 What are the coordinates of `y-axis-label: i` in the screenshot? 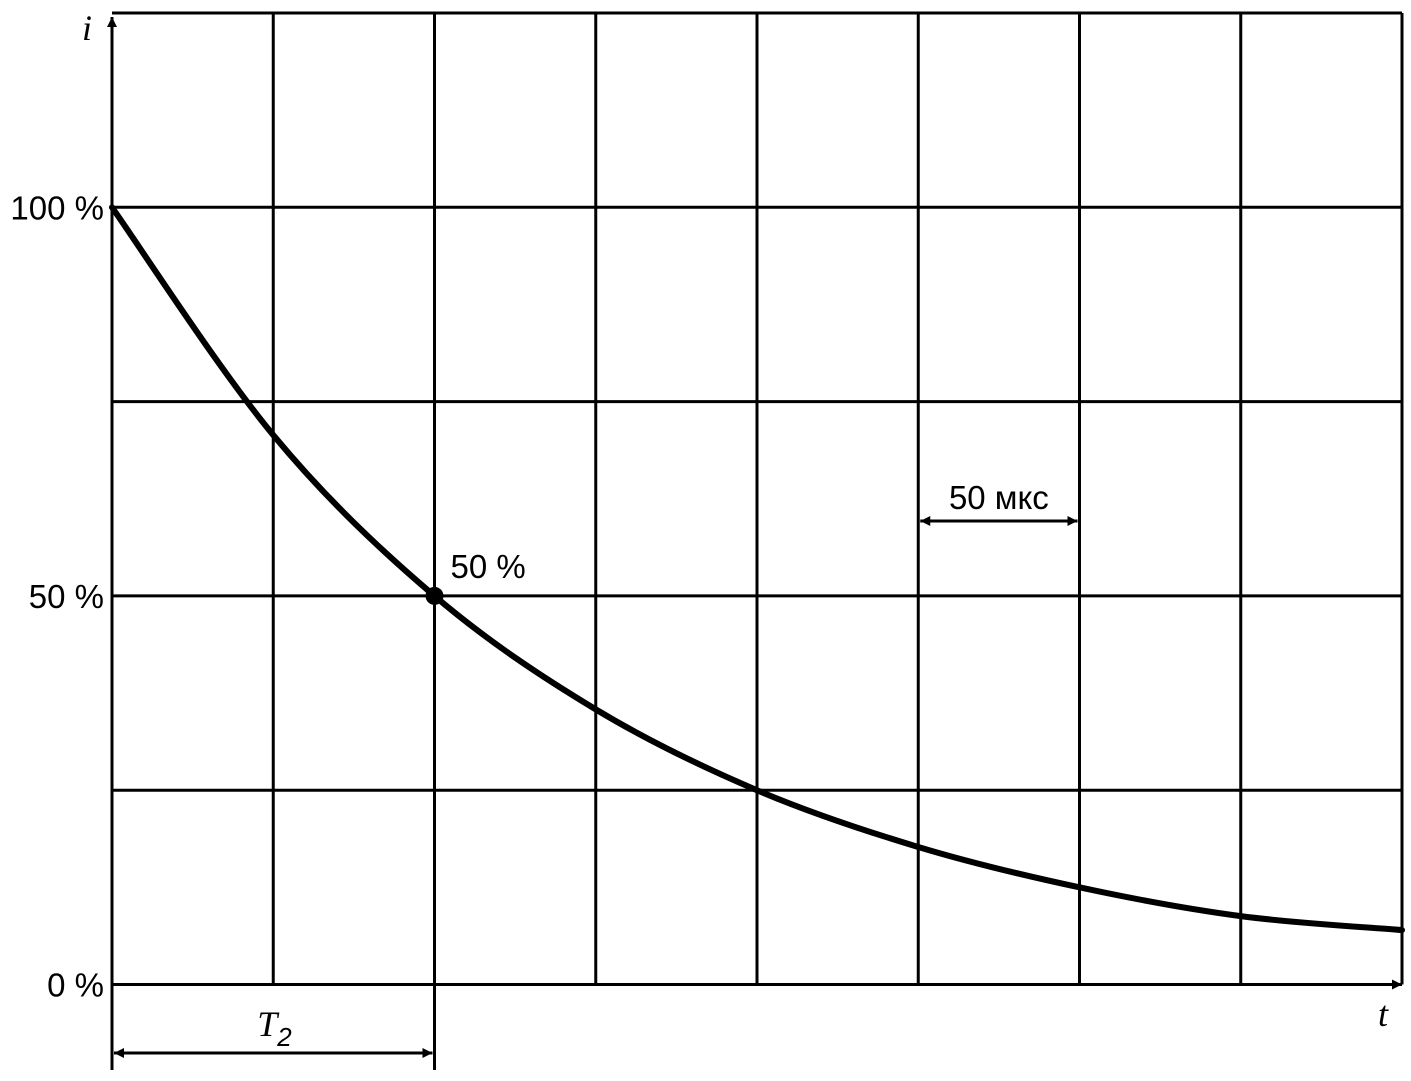 It's located at (87, 28).